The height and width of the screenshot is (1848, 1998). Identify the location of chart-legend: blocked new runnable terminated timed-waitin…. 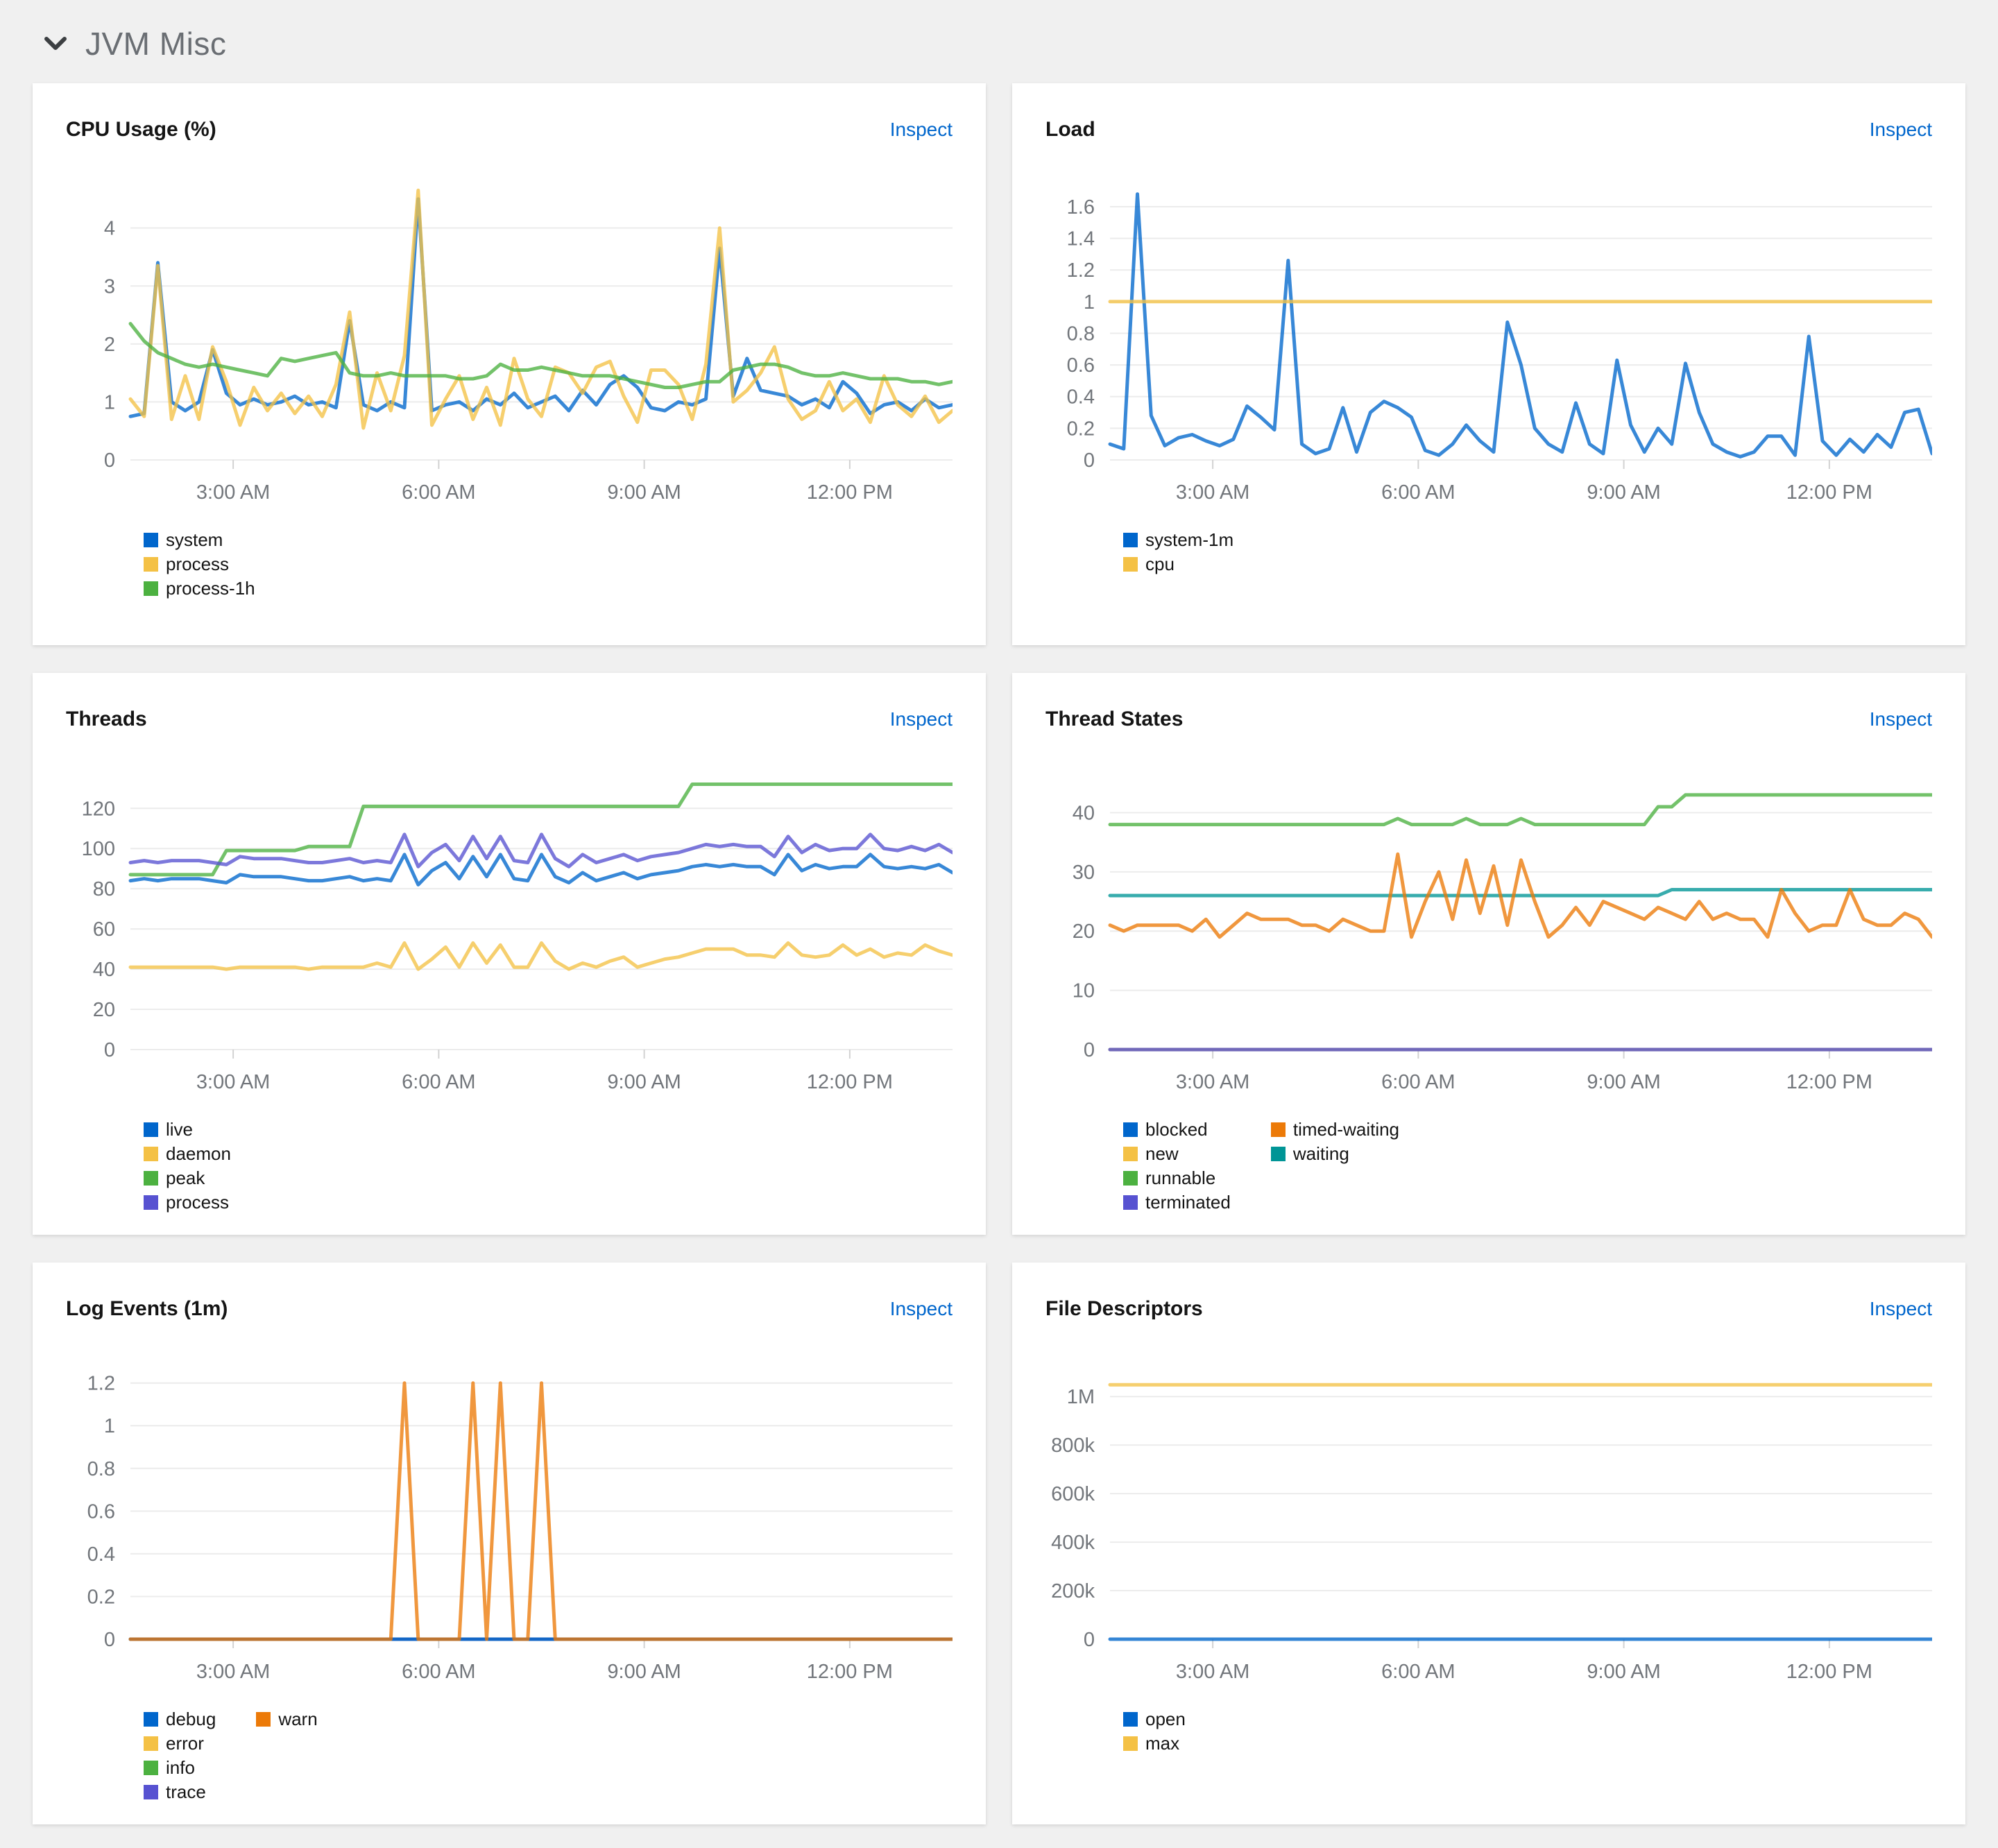
(1527, 1165).